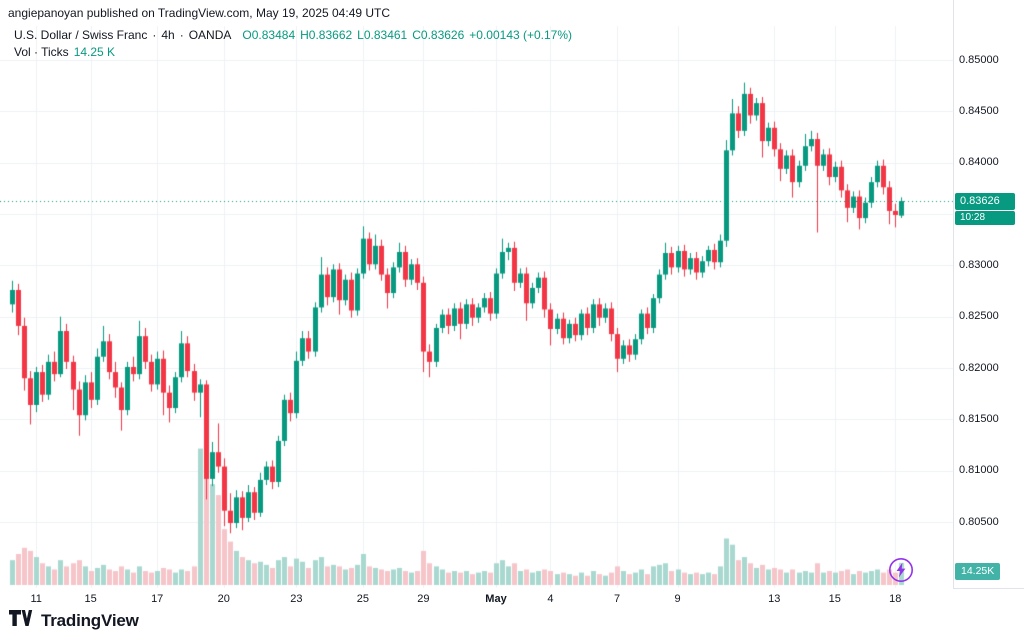  What do you see at coordinates (382, 35) in the screenshot?
I see `ohlc-low: L0.83461` at bounding box center [382, 35].